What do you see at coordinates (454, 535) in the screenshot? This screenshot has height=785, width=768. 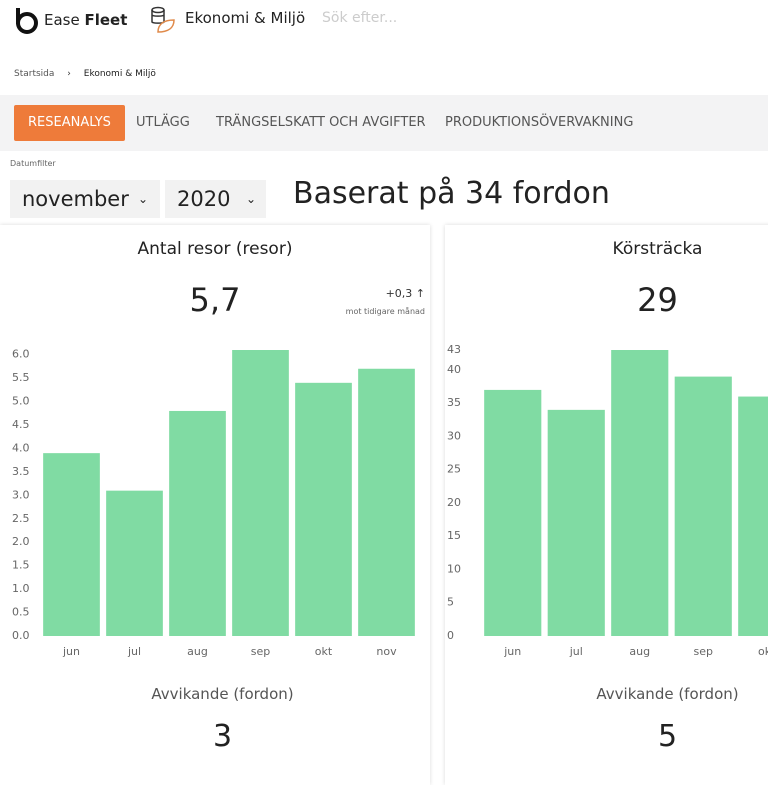 I see `y-tick-label: 15` at bounding box center [454, 535].